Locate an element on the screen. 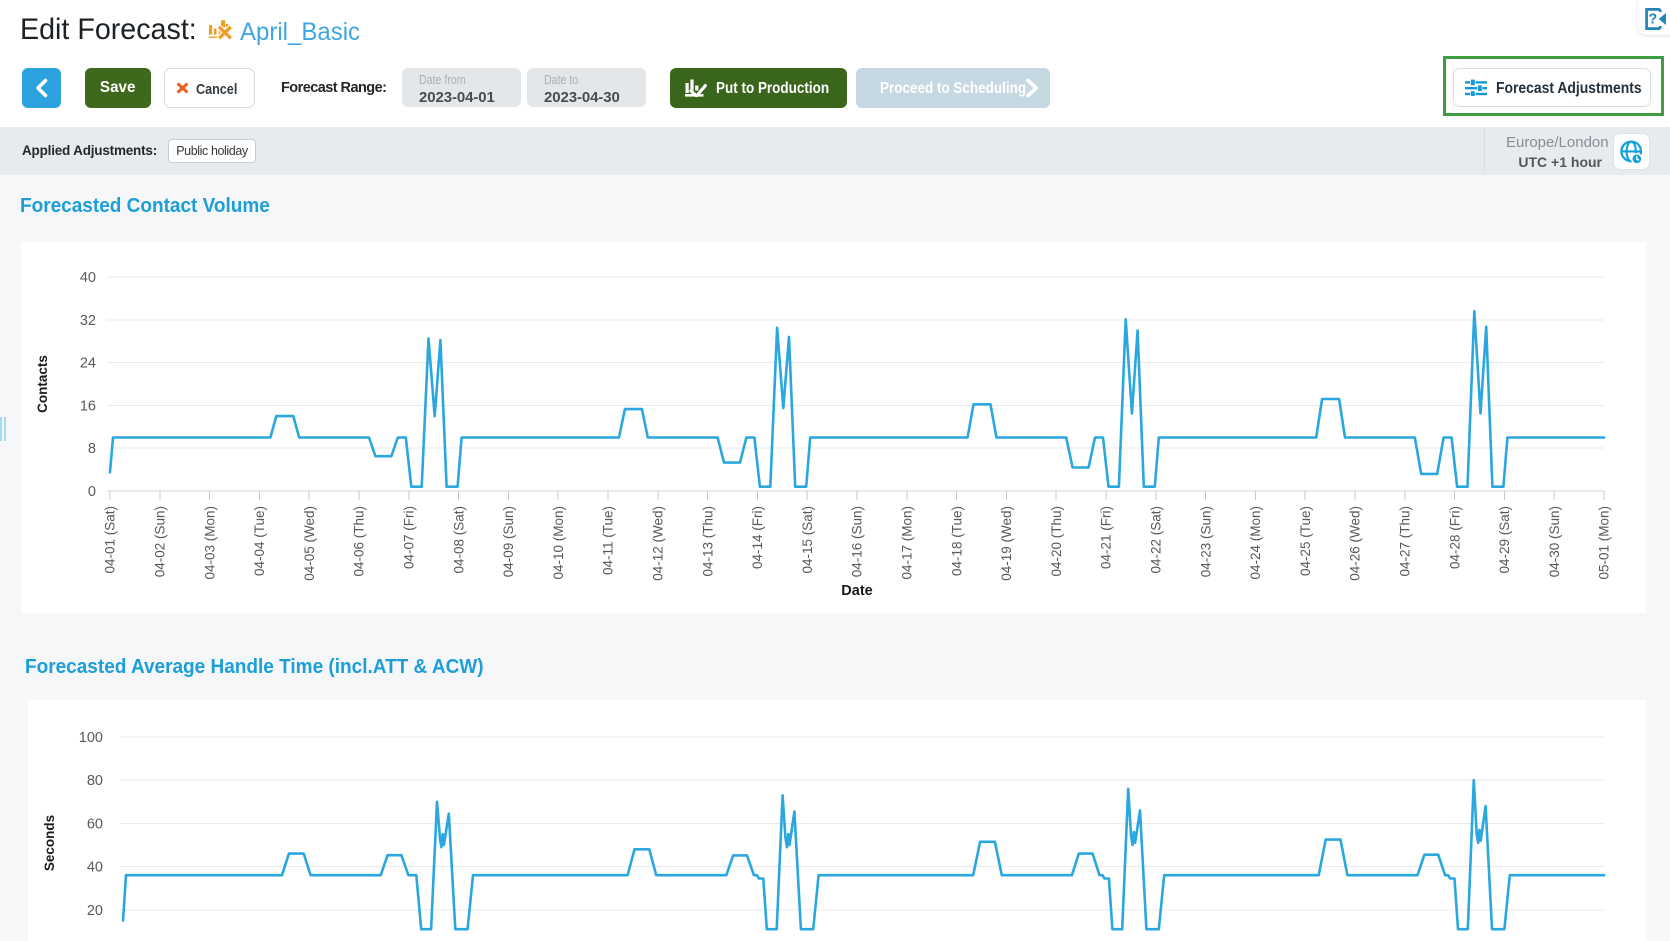 Image resolution: width=1670 pixels, height=941 pixels. svg-text: 16 is located at coordinates (88, 406).